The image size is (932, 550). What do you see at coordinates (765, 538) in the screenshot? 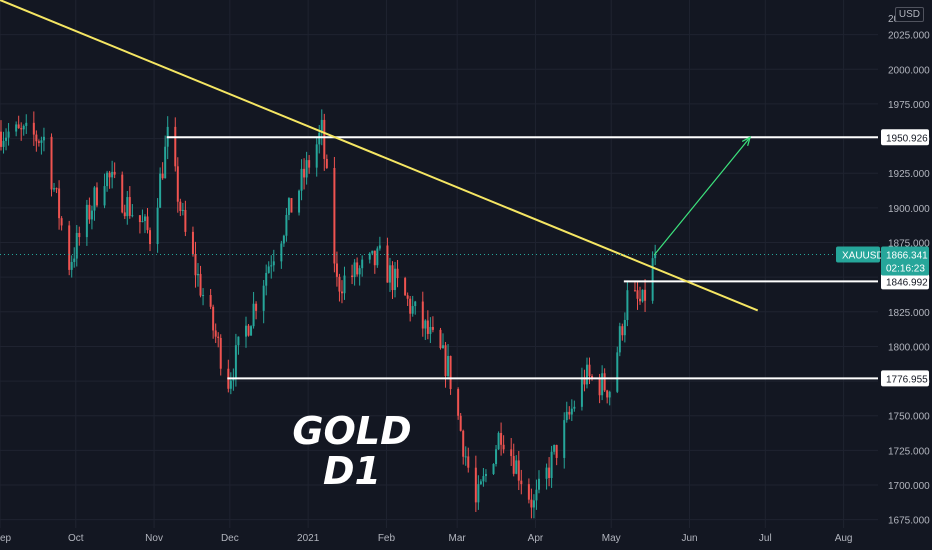
I see `time-tick-label: Jul` at bounding box center [765, 538].